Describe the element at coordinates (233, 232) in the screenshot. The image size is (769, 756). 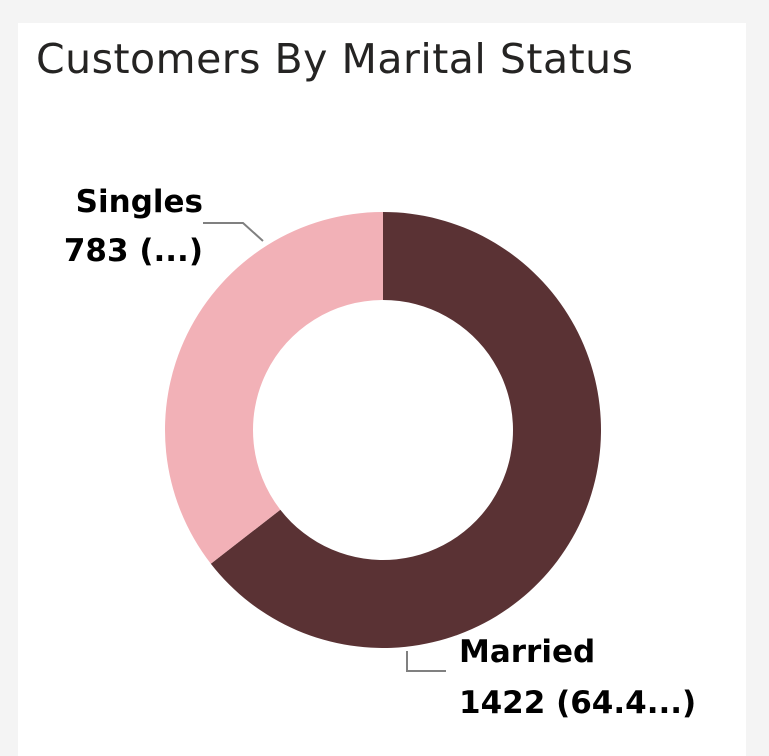
I see `leader-line-singles` at that location.